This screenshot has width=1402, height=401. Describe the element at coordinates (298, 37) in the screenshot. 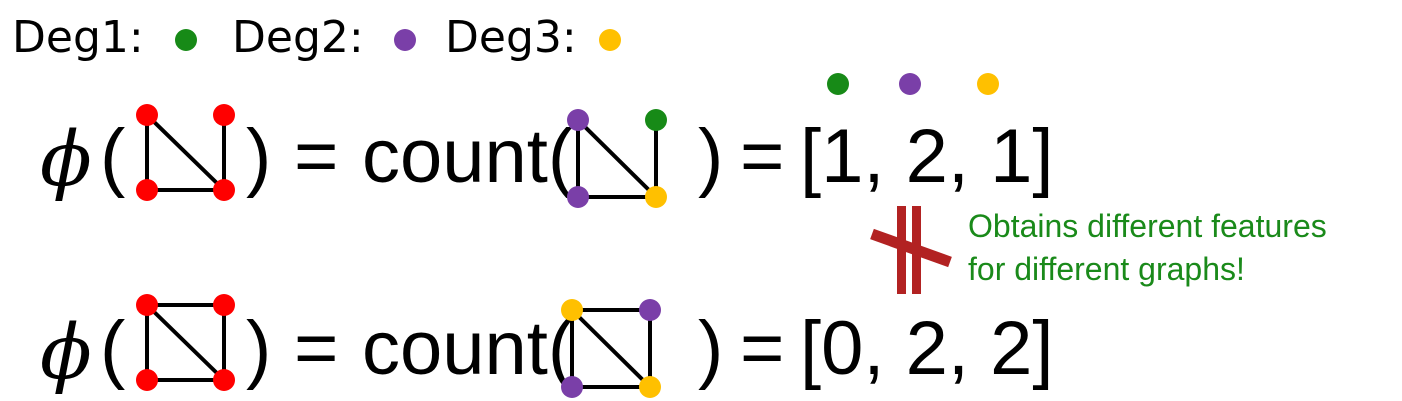

I see `legend-deg2-label: Deg2:` at that location.